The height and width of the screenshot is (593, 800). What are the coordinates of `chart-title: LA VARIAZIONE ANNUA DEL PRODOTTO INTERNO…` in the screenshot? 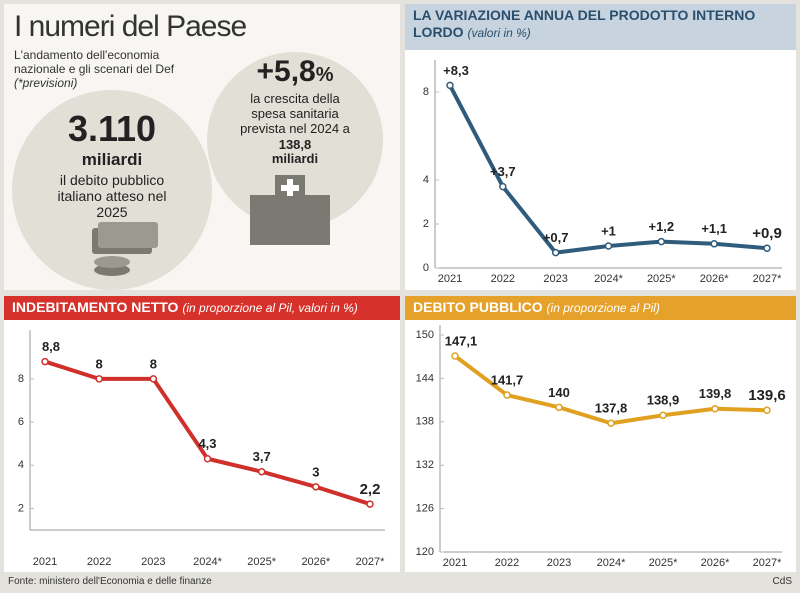 It's located at (584, 23).